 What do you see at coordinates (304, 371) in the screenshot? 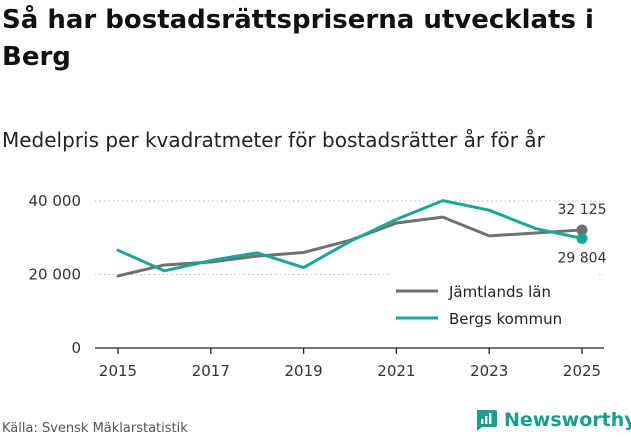
I see `x-tick-label: 2019` at bounding box center [304, 371].